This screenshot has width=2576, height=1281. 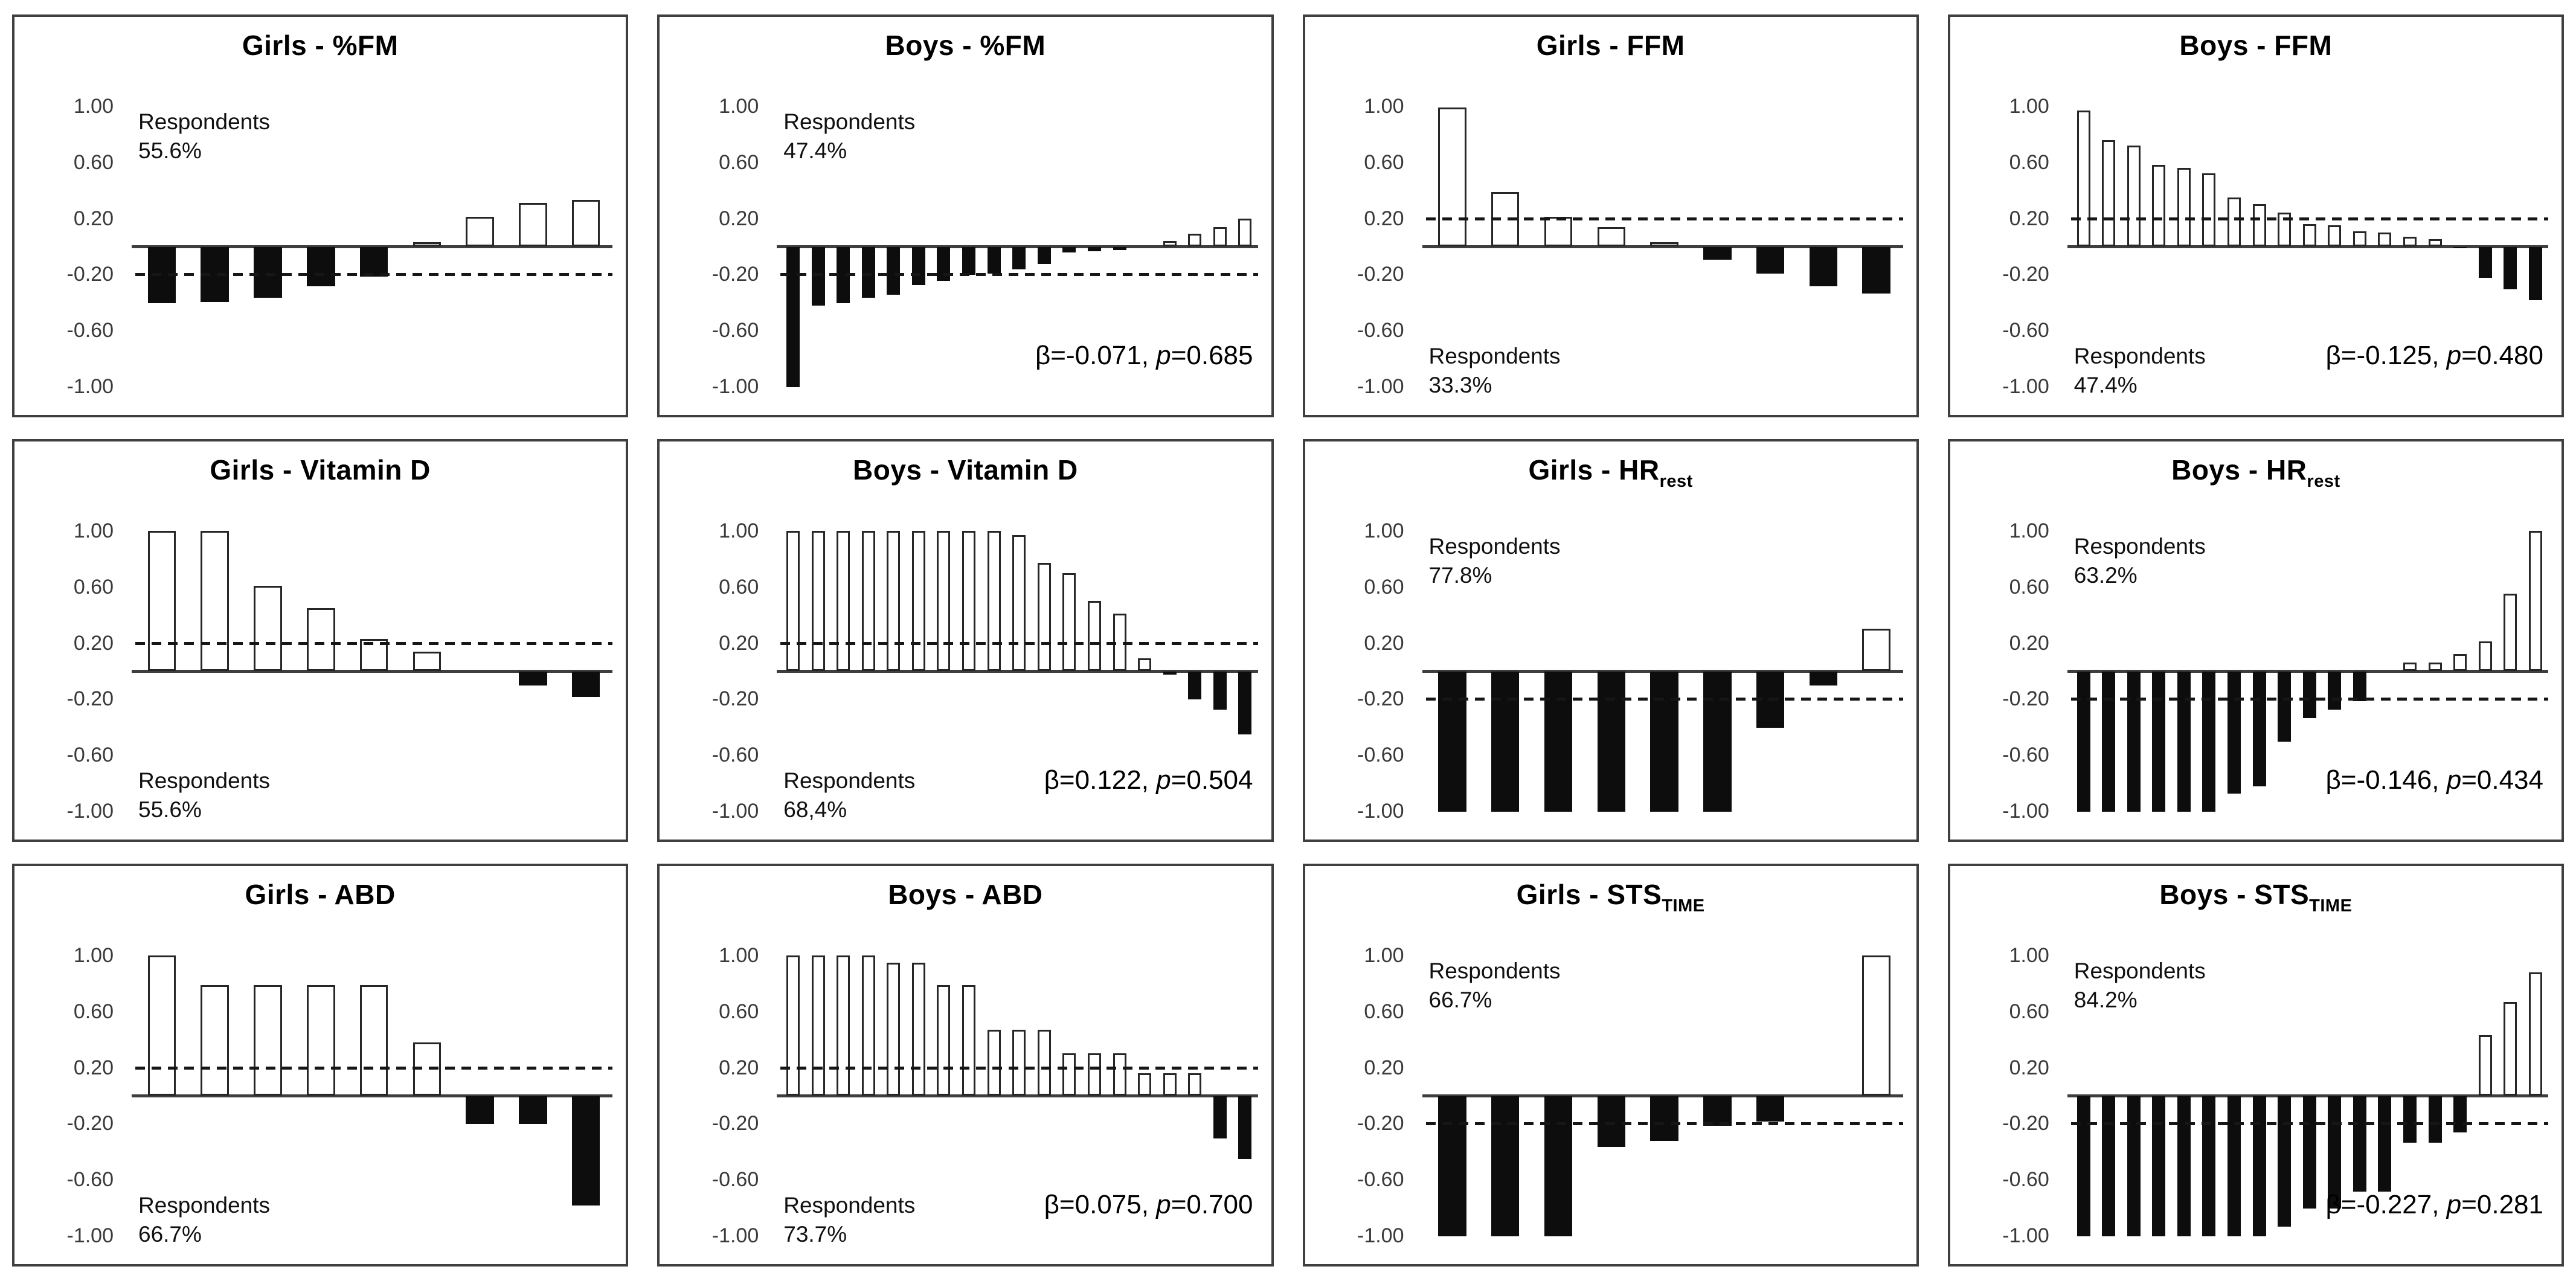 What do you see at coordinates (1092, 355) in the screenshot?
I see `beta-coefficient: β=-0.071,` at bounding box center [1092, 355].